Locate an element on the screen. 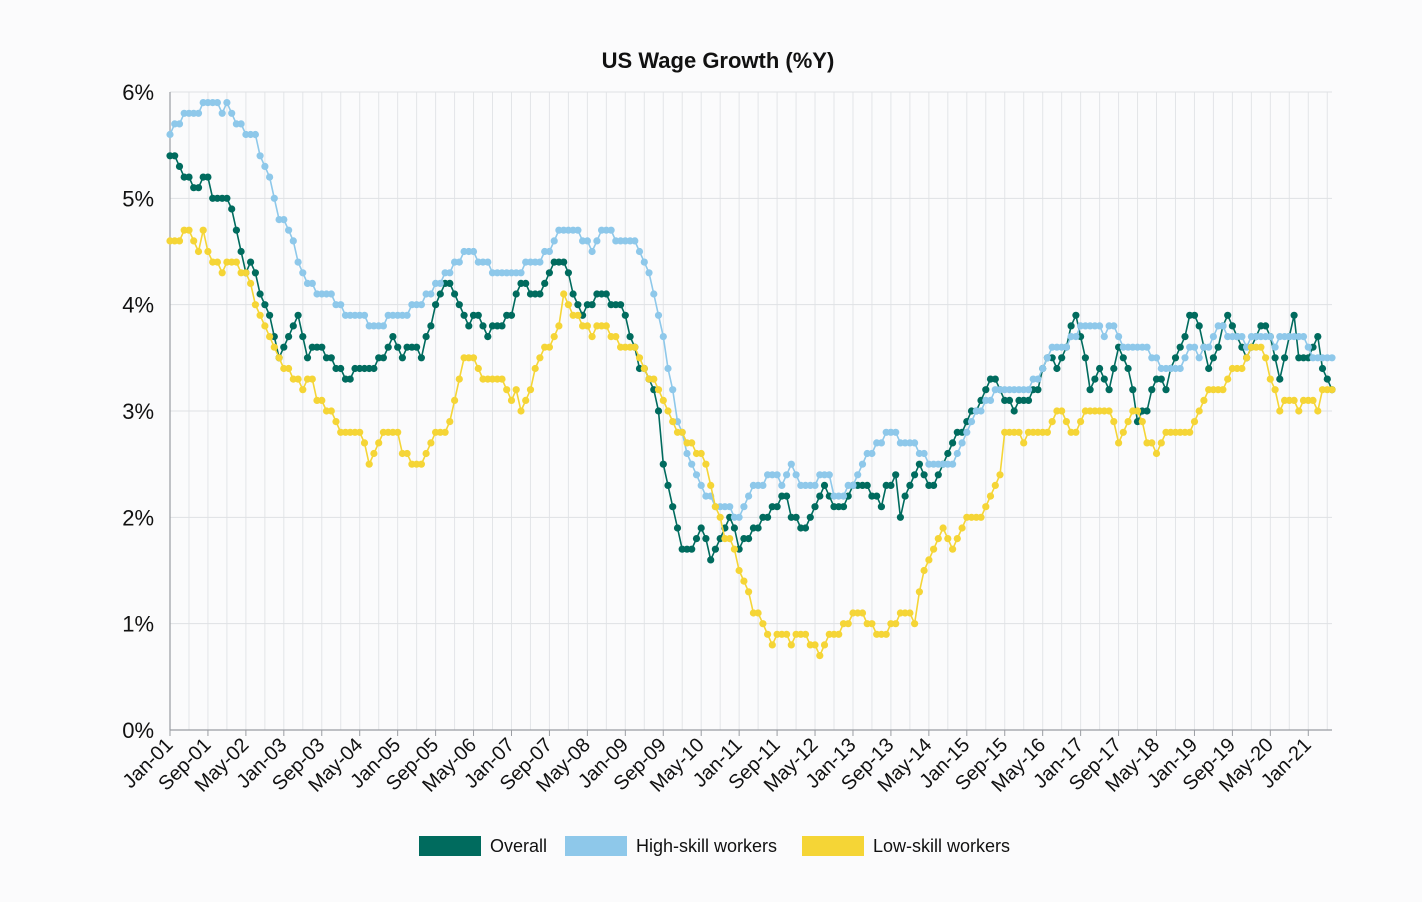  y-tick-label: 0% is located at coordinates (138, 730).